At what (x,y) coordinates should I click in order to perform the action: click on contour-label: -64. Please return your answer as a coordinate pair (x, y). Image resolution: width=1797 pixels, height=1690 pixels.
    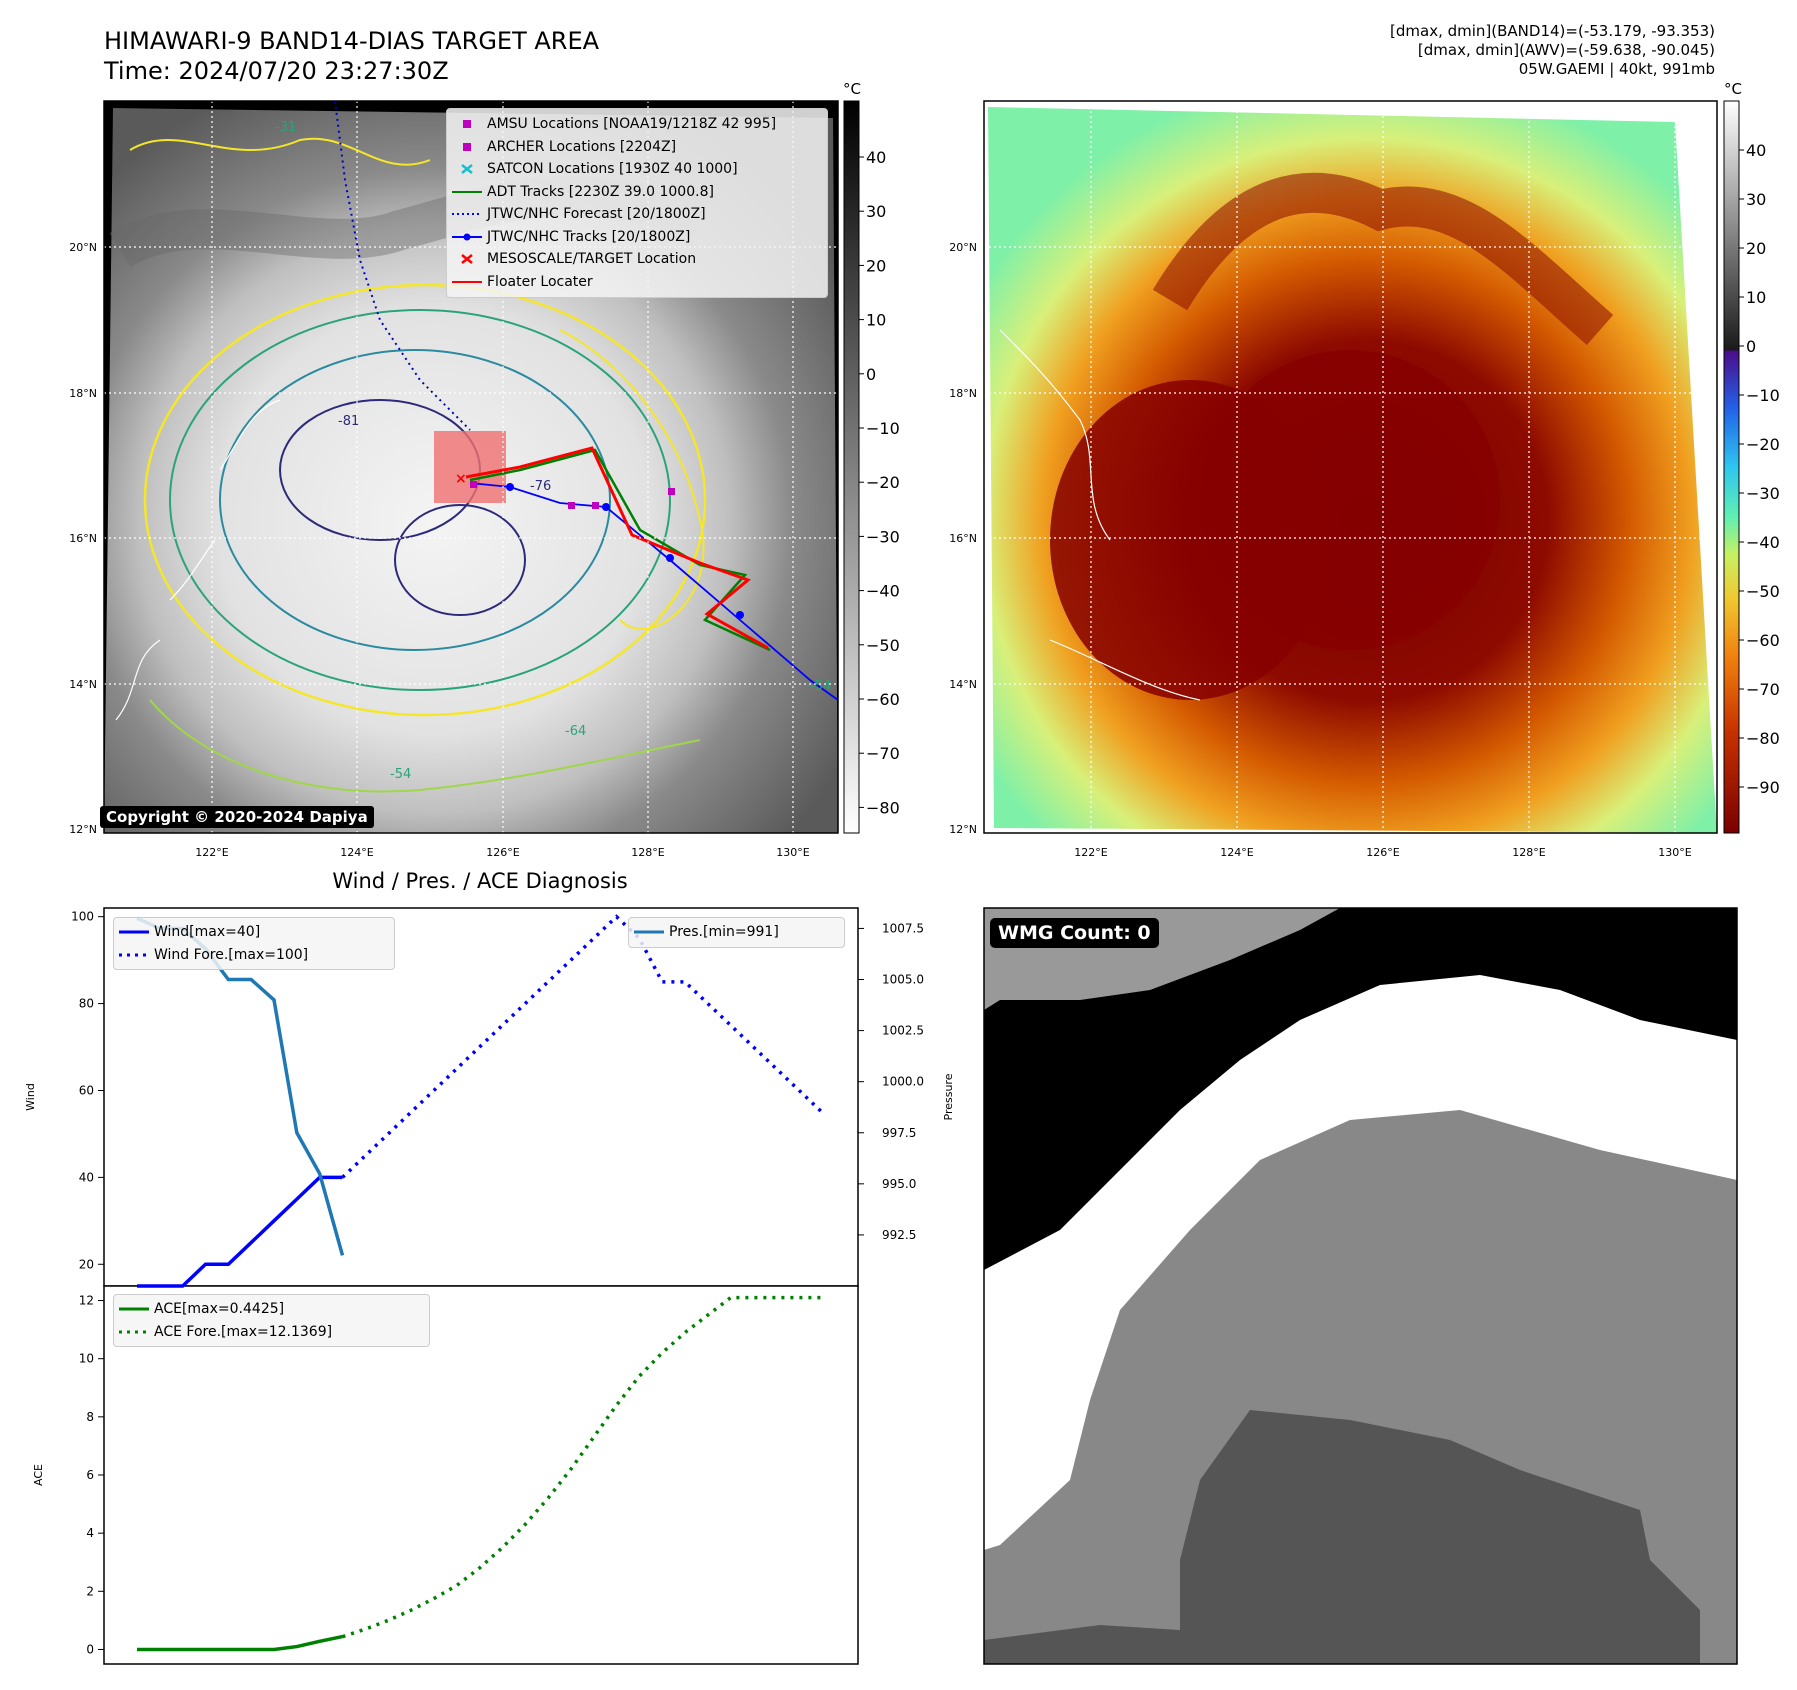
    Looking at the image, I should click on (575, 731).